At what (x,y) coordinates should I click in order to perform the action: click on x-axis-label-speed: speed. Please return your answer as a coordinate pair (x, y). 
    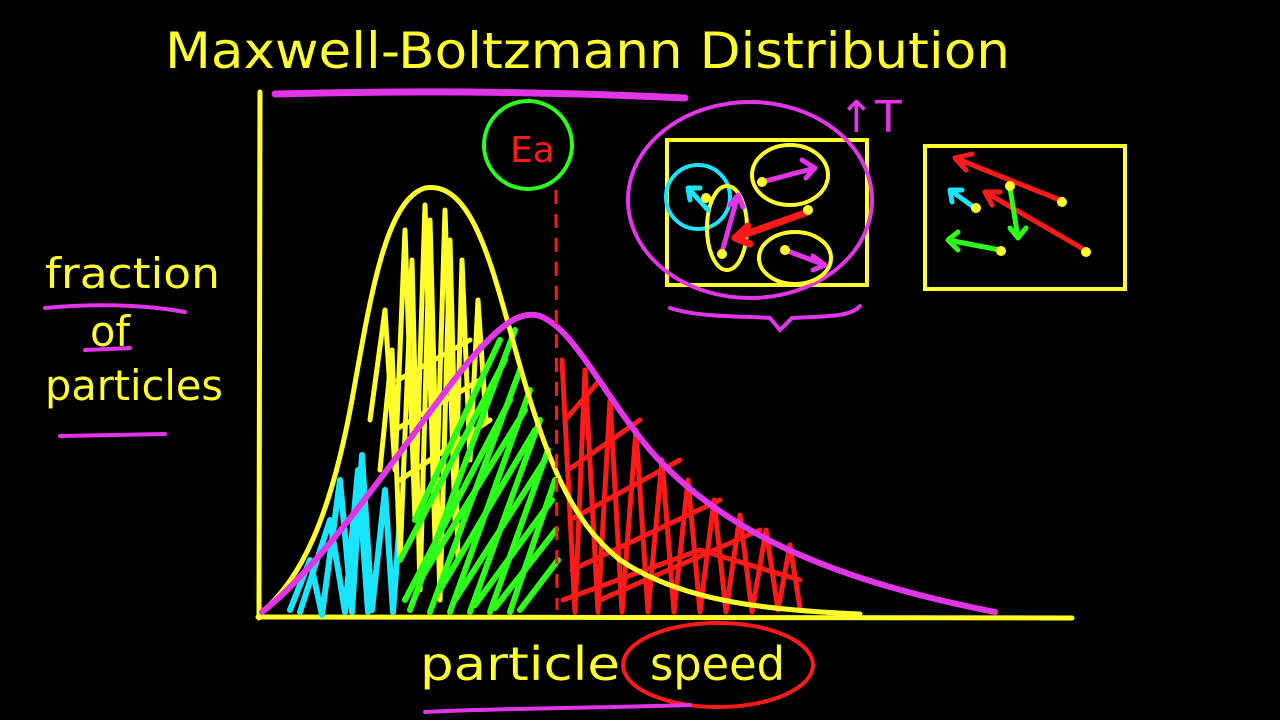
    Looking at the image, I should click on (717, 664).